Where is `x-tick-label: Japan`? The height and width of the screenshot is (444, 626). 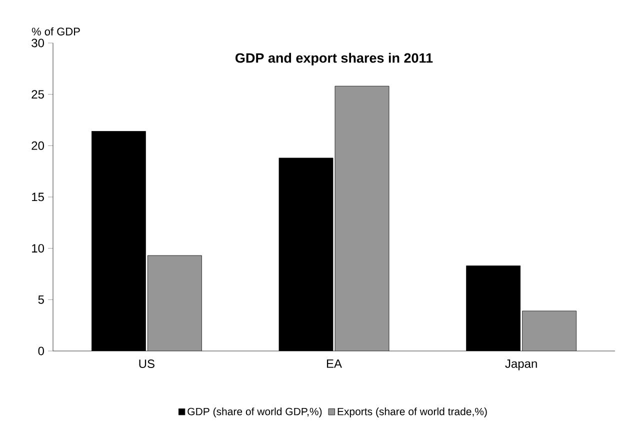
x-tick-label: Japan is located at coordinates (521, 365).